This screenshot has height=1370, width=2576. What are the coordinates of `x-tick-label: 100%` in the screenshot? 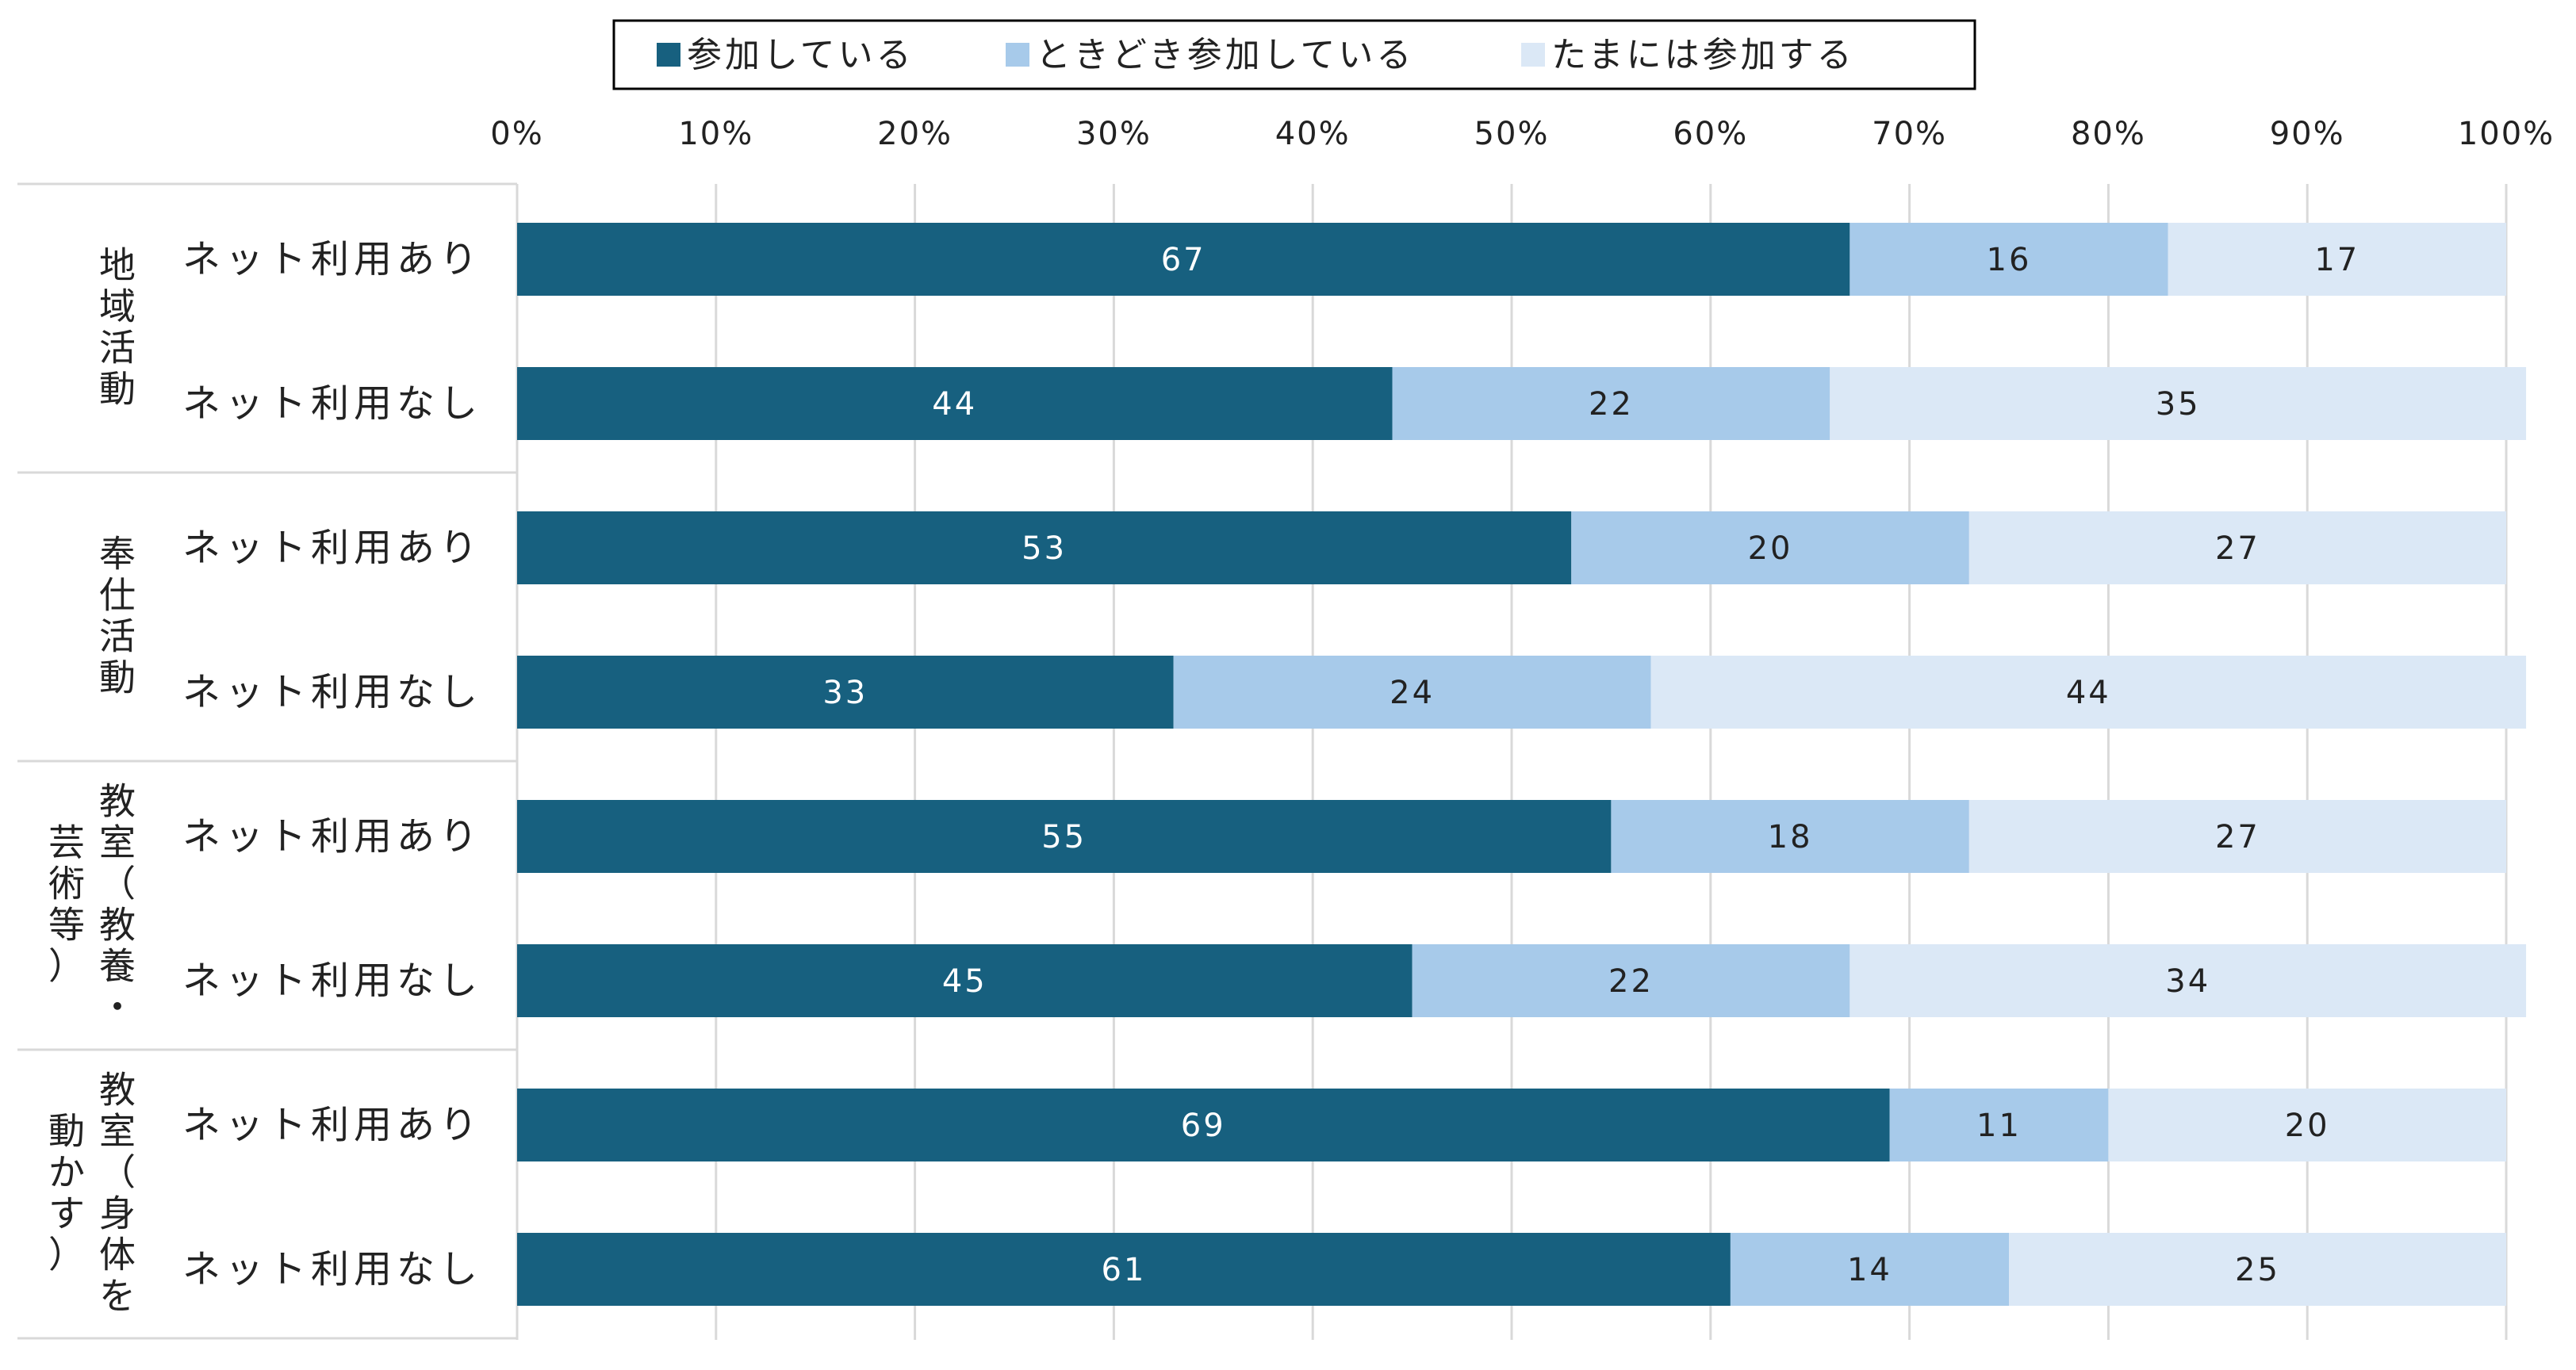 It's located at (2507, 134).